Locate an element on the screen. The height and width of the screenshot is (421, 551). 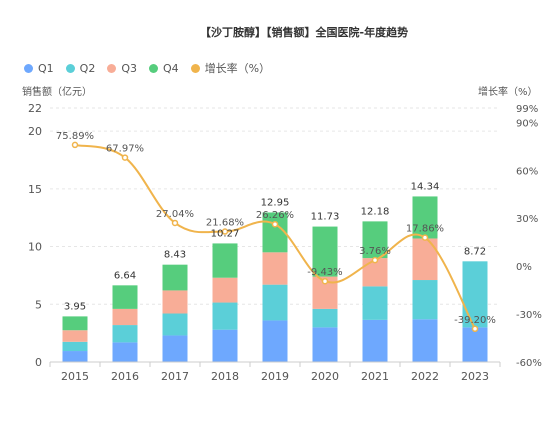
legend-label: Q3 is located at coordinates (129, 68).